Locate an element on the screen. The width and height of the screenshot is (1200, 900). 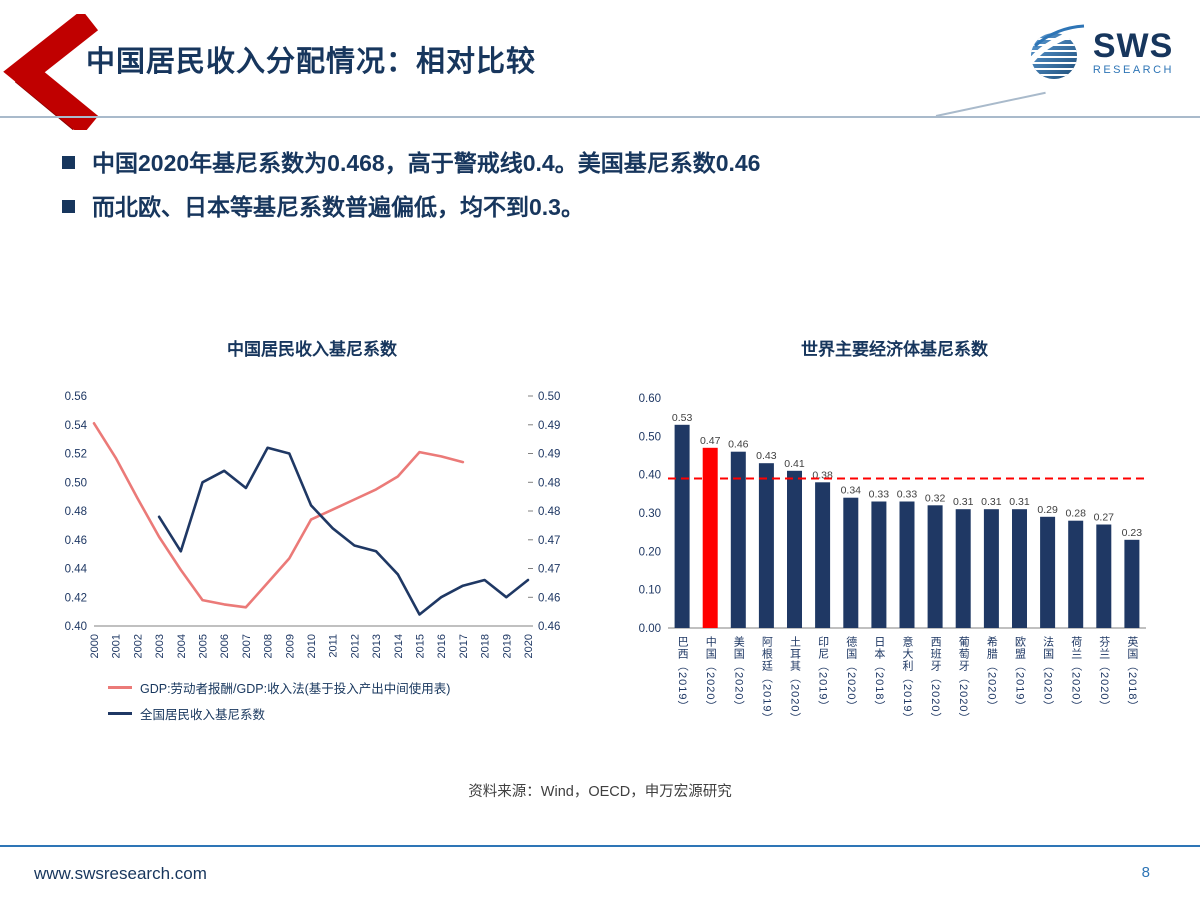
svg-text: 2011 is located at coordinates (334, 646).